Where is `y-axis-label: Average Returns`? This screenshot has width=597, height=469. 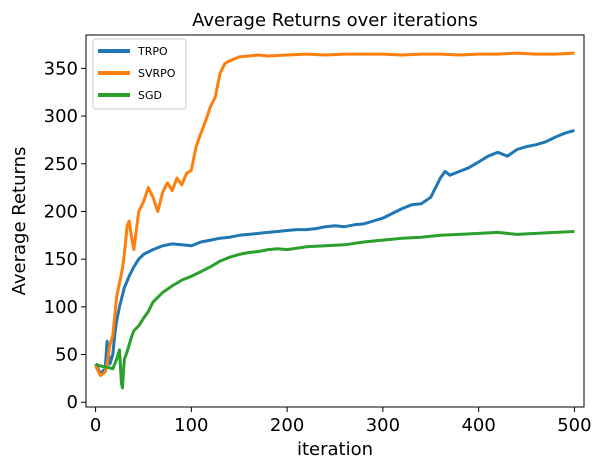 y-axis-label: Average Returns is located at coordinates (19, 221).